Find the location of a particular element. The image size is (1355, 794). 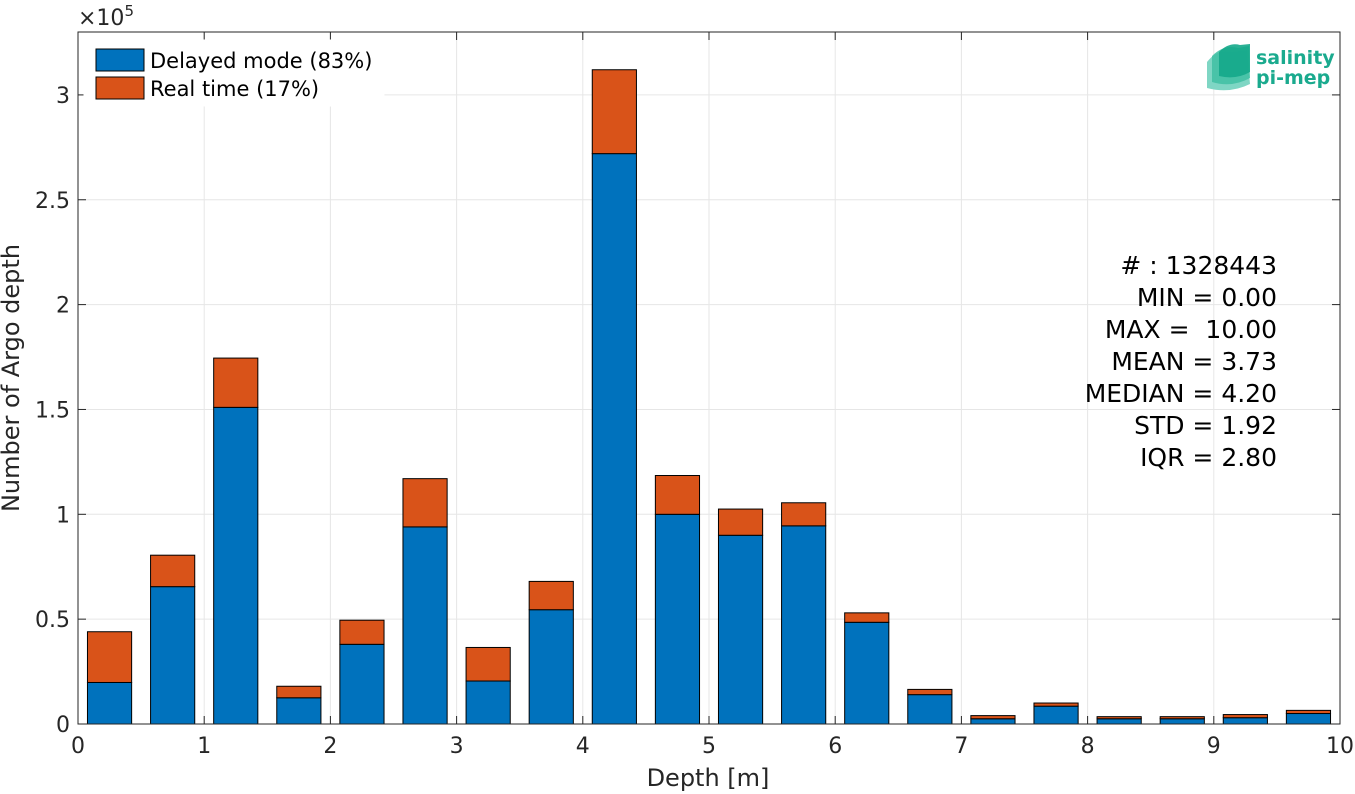

stat-max: MAX = 10.00 is located at coordinates (1191, 329).